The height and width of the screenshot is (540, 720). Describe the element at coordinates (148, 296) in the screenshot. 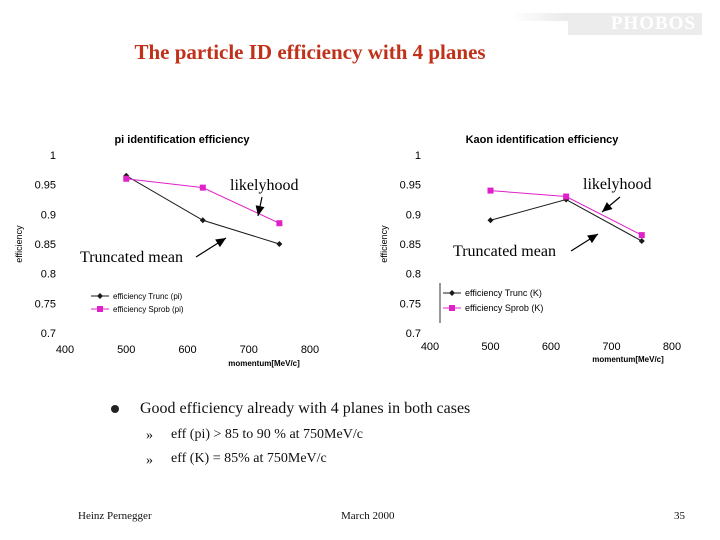

I see `legend-entry-label: efficiency Trunc (pi)` at that location.